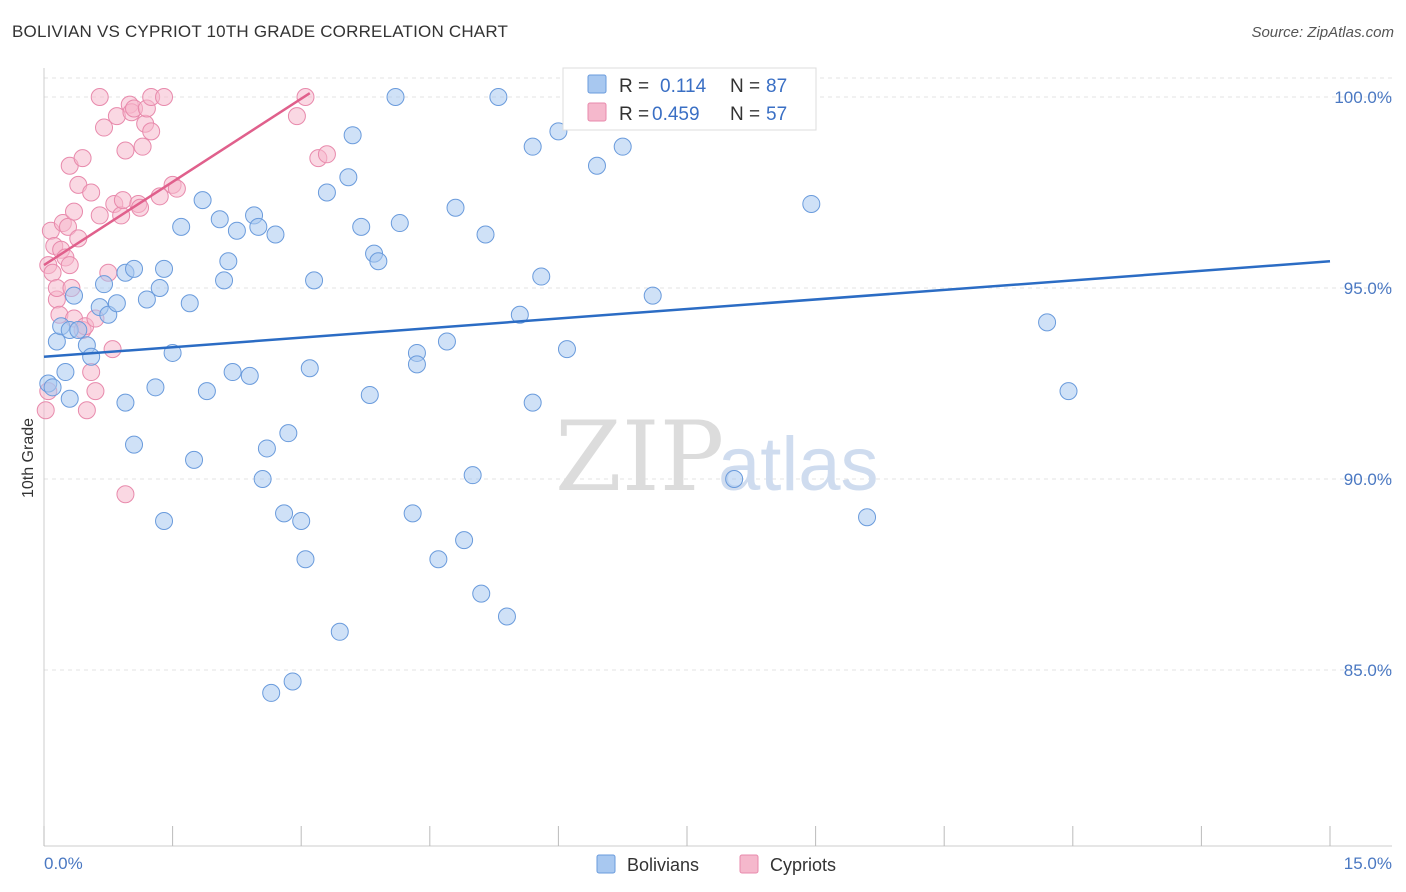 This screenshot has height=892, width=1406. What do you see at coordinates (63, 863) in the screenshot?
I see `x-tick-label-min: 0.0%` at bounding box center [63, 863].